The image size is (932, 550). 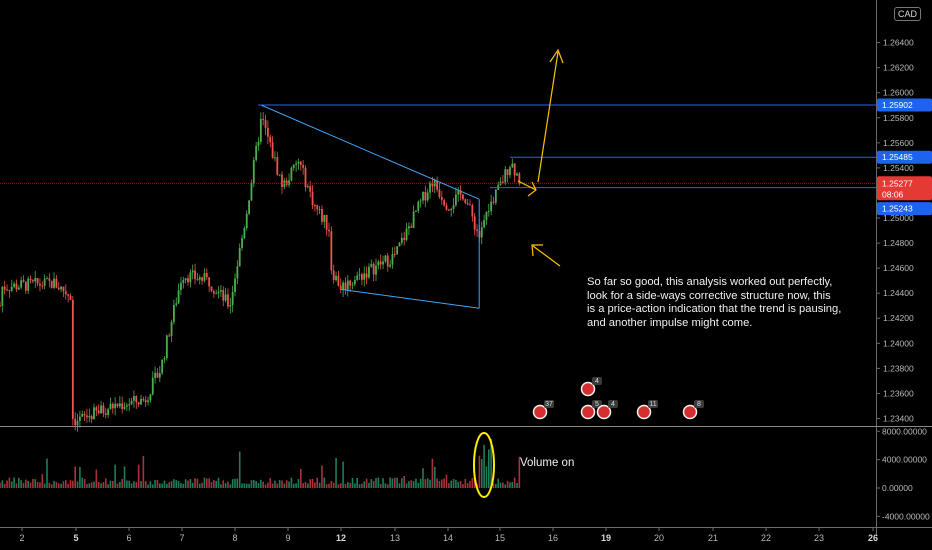 I want to click on time-tick-label: 9, so click(x=287, y=538).